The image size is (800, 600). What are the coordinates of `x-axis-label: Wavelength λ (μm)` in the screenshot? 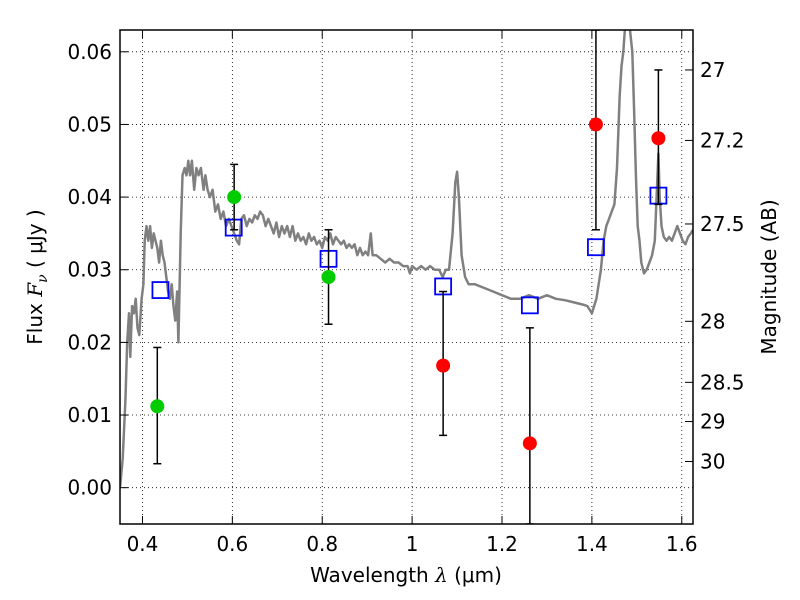 It's located at (406, 575).